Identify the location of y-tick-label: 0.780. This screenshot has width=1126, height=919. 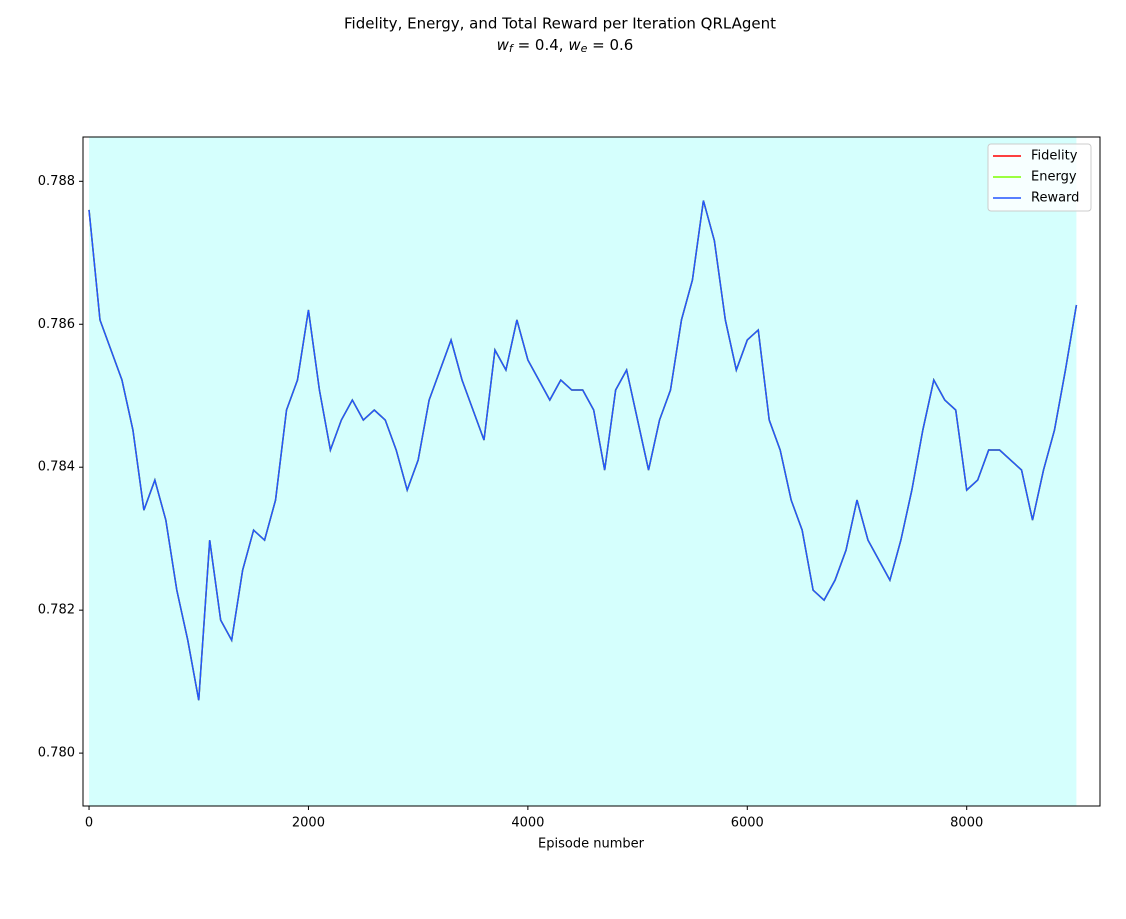
(56, 753).